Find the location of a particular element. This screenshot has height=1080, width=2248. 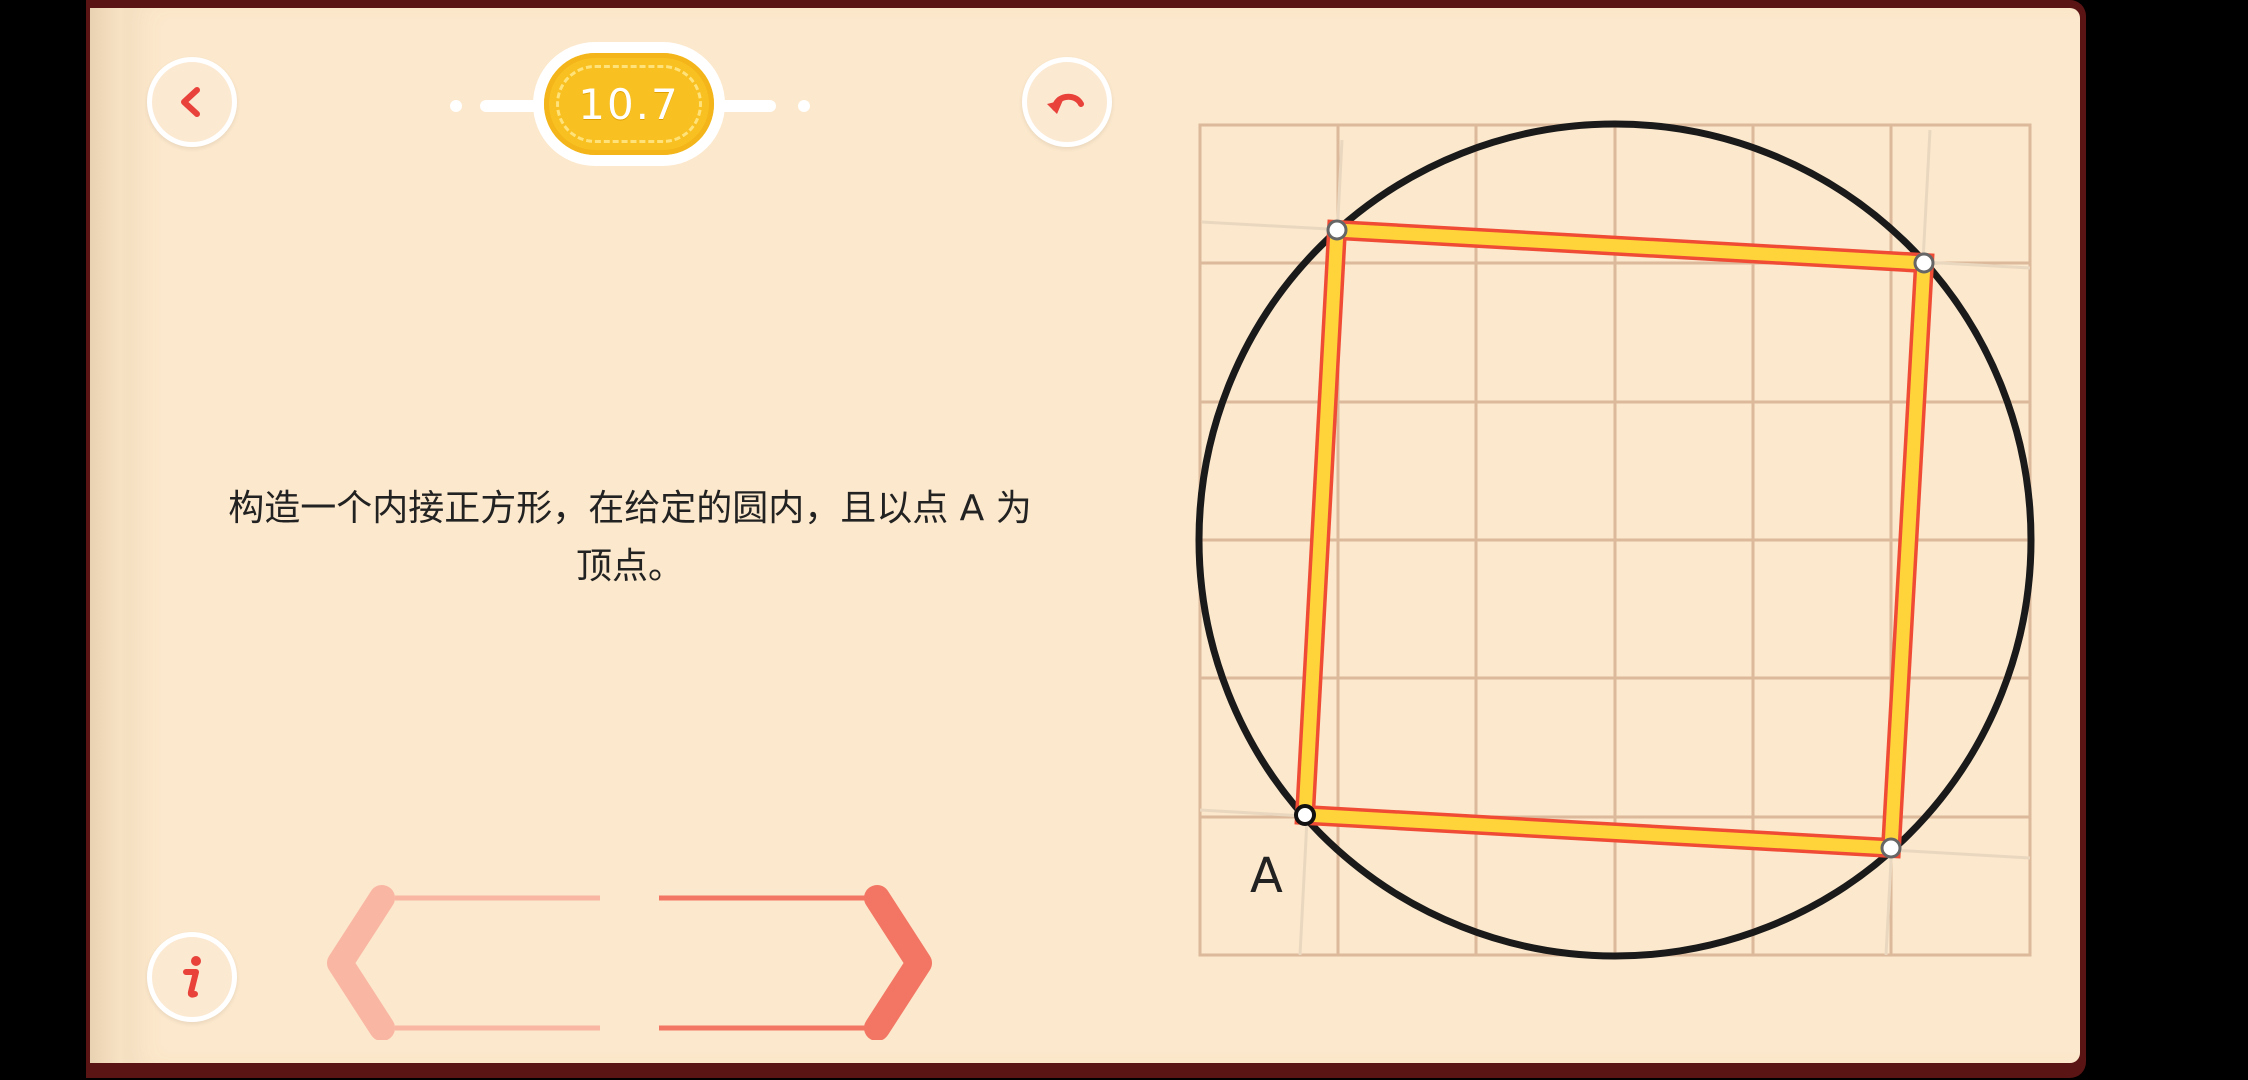

level-badge-inner: 10.7 is located at coordinates (629, 104).